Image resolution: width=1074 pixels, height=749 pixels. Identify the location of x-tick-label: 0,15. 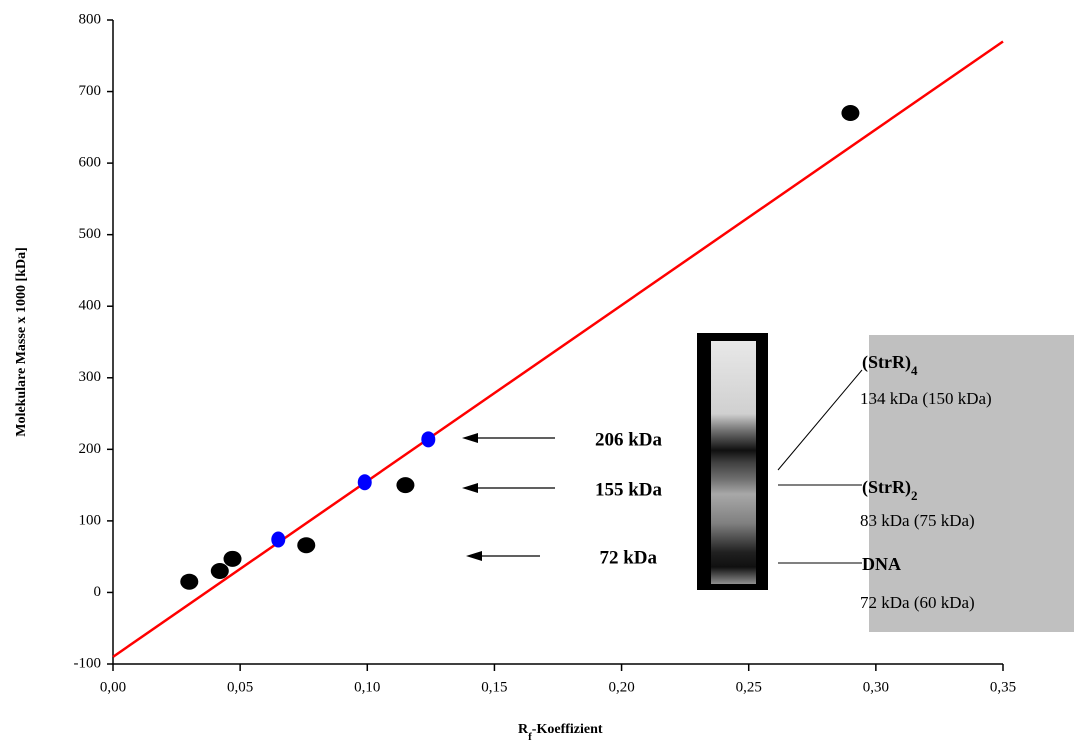
(494, 687).